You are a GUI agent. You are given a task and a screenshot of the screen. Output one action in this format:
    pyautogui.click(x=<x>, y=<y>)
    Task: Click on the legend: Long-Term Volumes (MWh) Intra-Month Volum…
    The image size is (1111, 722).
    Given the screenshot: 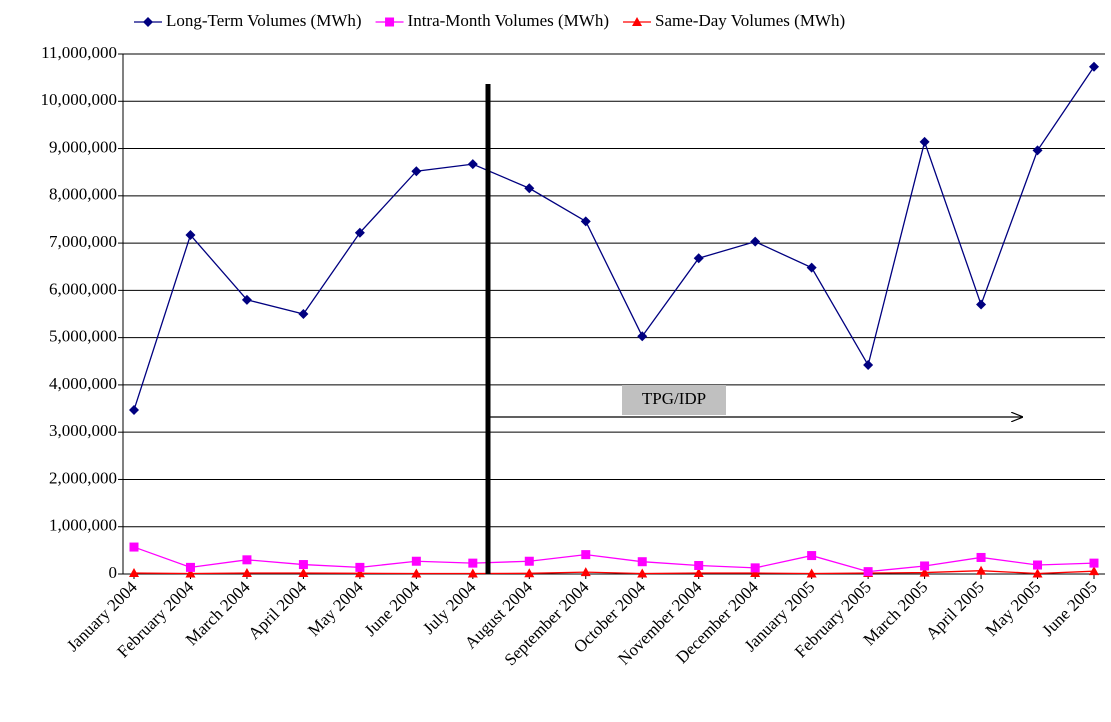 What is the action you would take?
    pyautogui.click(x=489, y=20)
    